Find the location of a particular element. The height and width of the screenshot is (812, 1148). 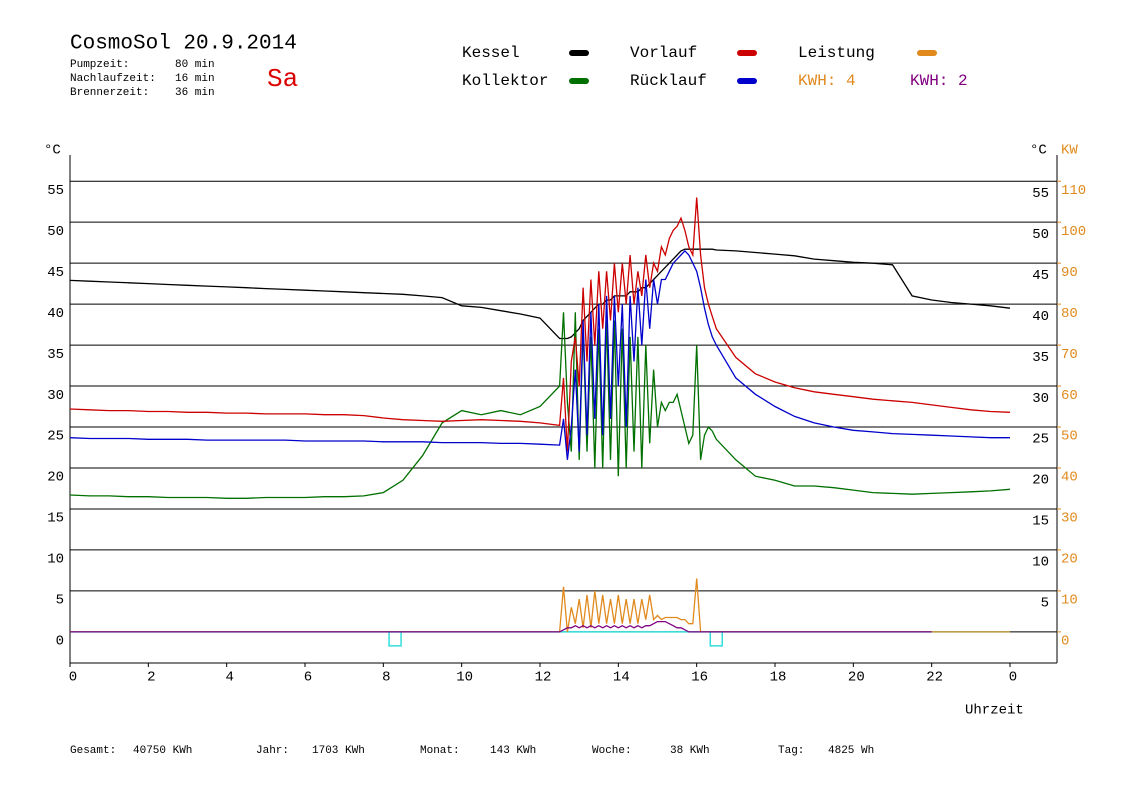

y-tick-label: 10 is located at coordinates (55, 560).